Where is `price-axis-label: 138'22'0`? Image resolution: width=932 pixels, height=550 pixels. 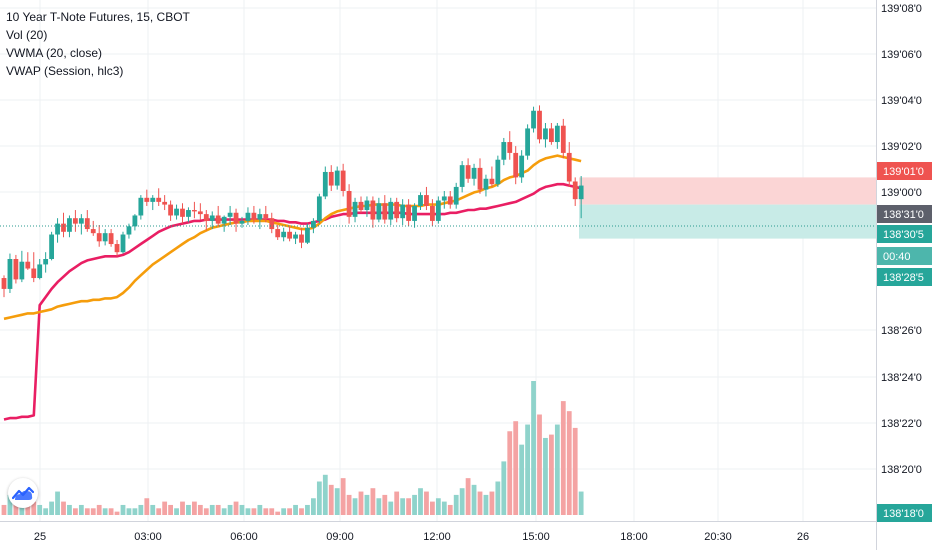
price-axis-label: 138'22'0 is located at coordinates (901, 424).